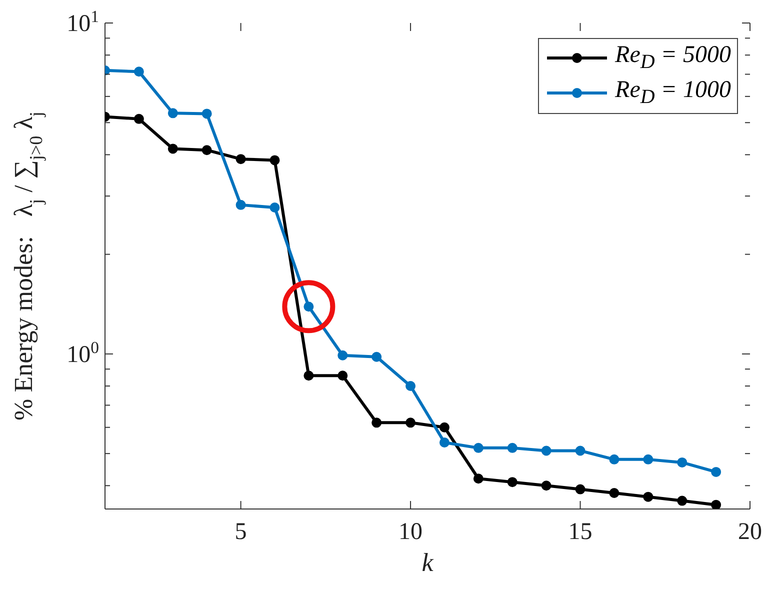 This screenshot has height=597, width=770. What do you see at coordinates (673, 93) in the screenshot?
I see `legend-label: Re$_{D}$ = 1000` at bounding box center [673, 93].